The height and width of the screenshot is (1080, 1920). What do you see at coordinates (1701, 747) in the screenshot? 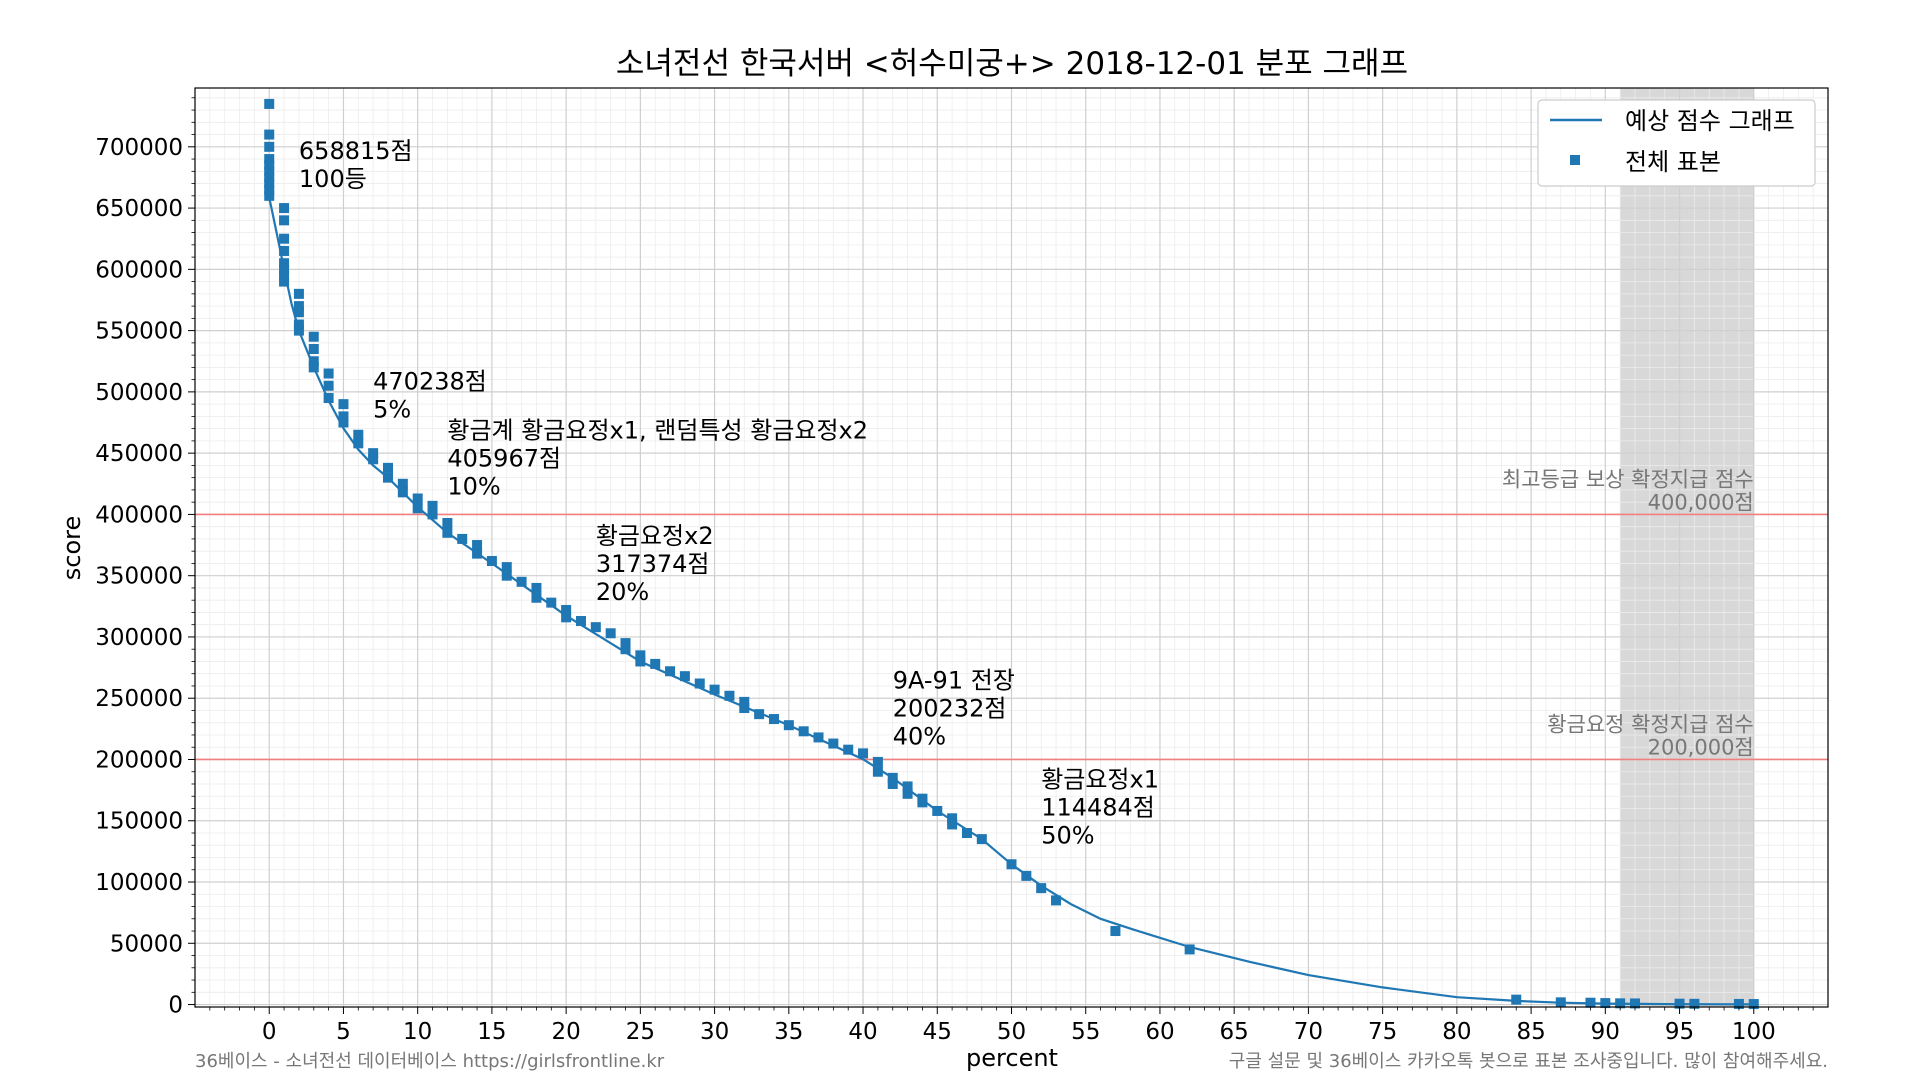
I see `reference-line-value: 200,000점` at bounding box center [1701, 747].